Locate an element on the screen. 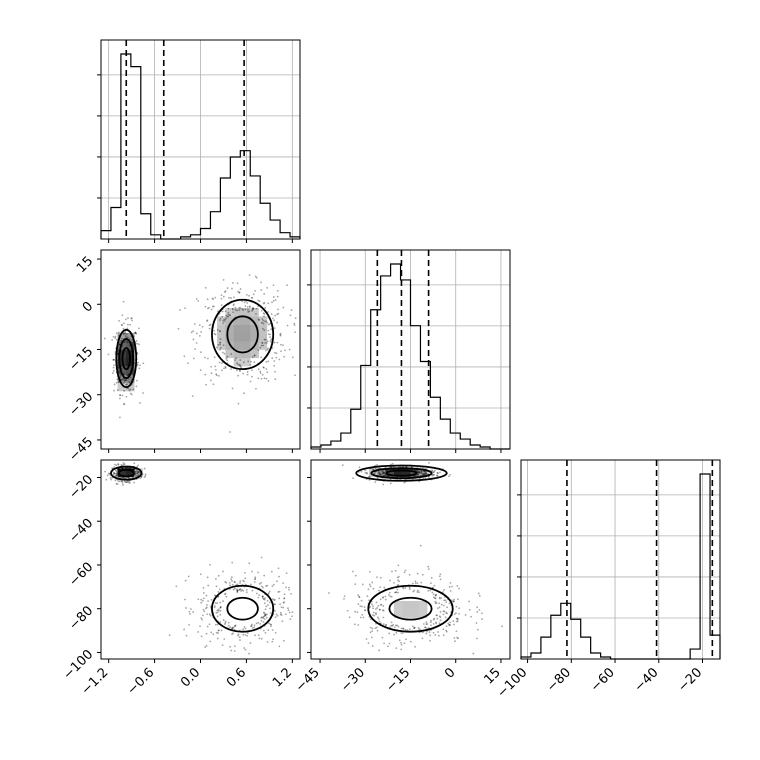 The width and height of the screenshot is (760, 760). density-bin-pair-p0-p1 is located at coordinates (246, 354).